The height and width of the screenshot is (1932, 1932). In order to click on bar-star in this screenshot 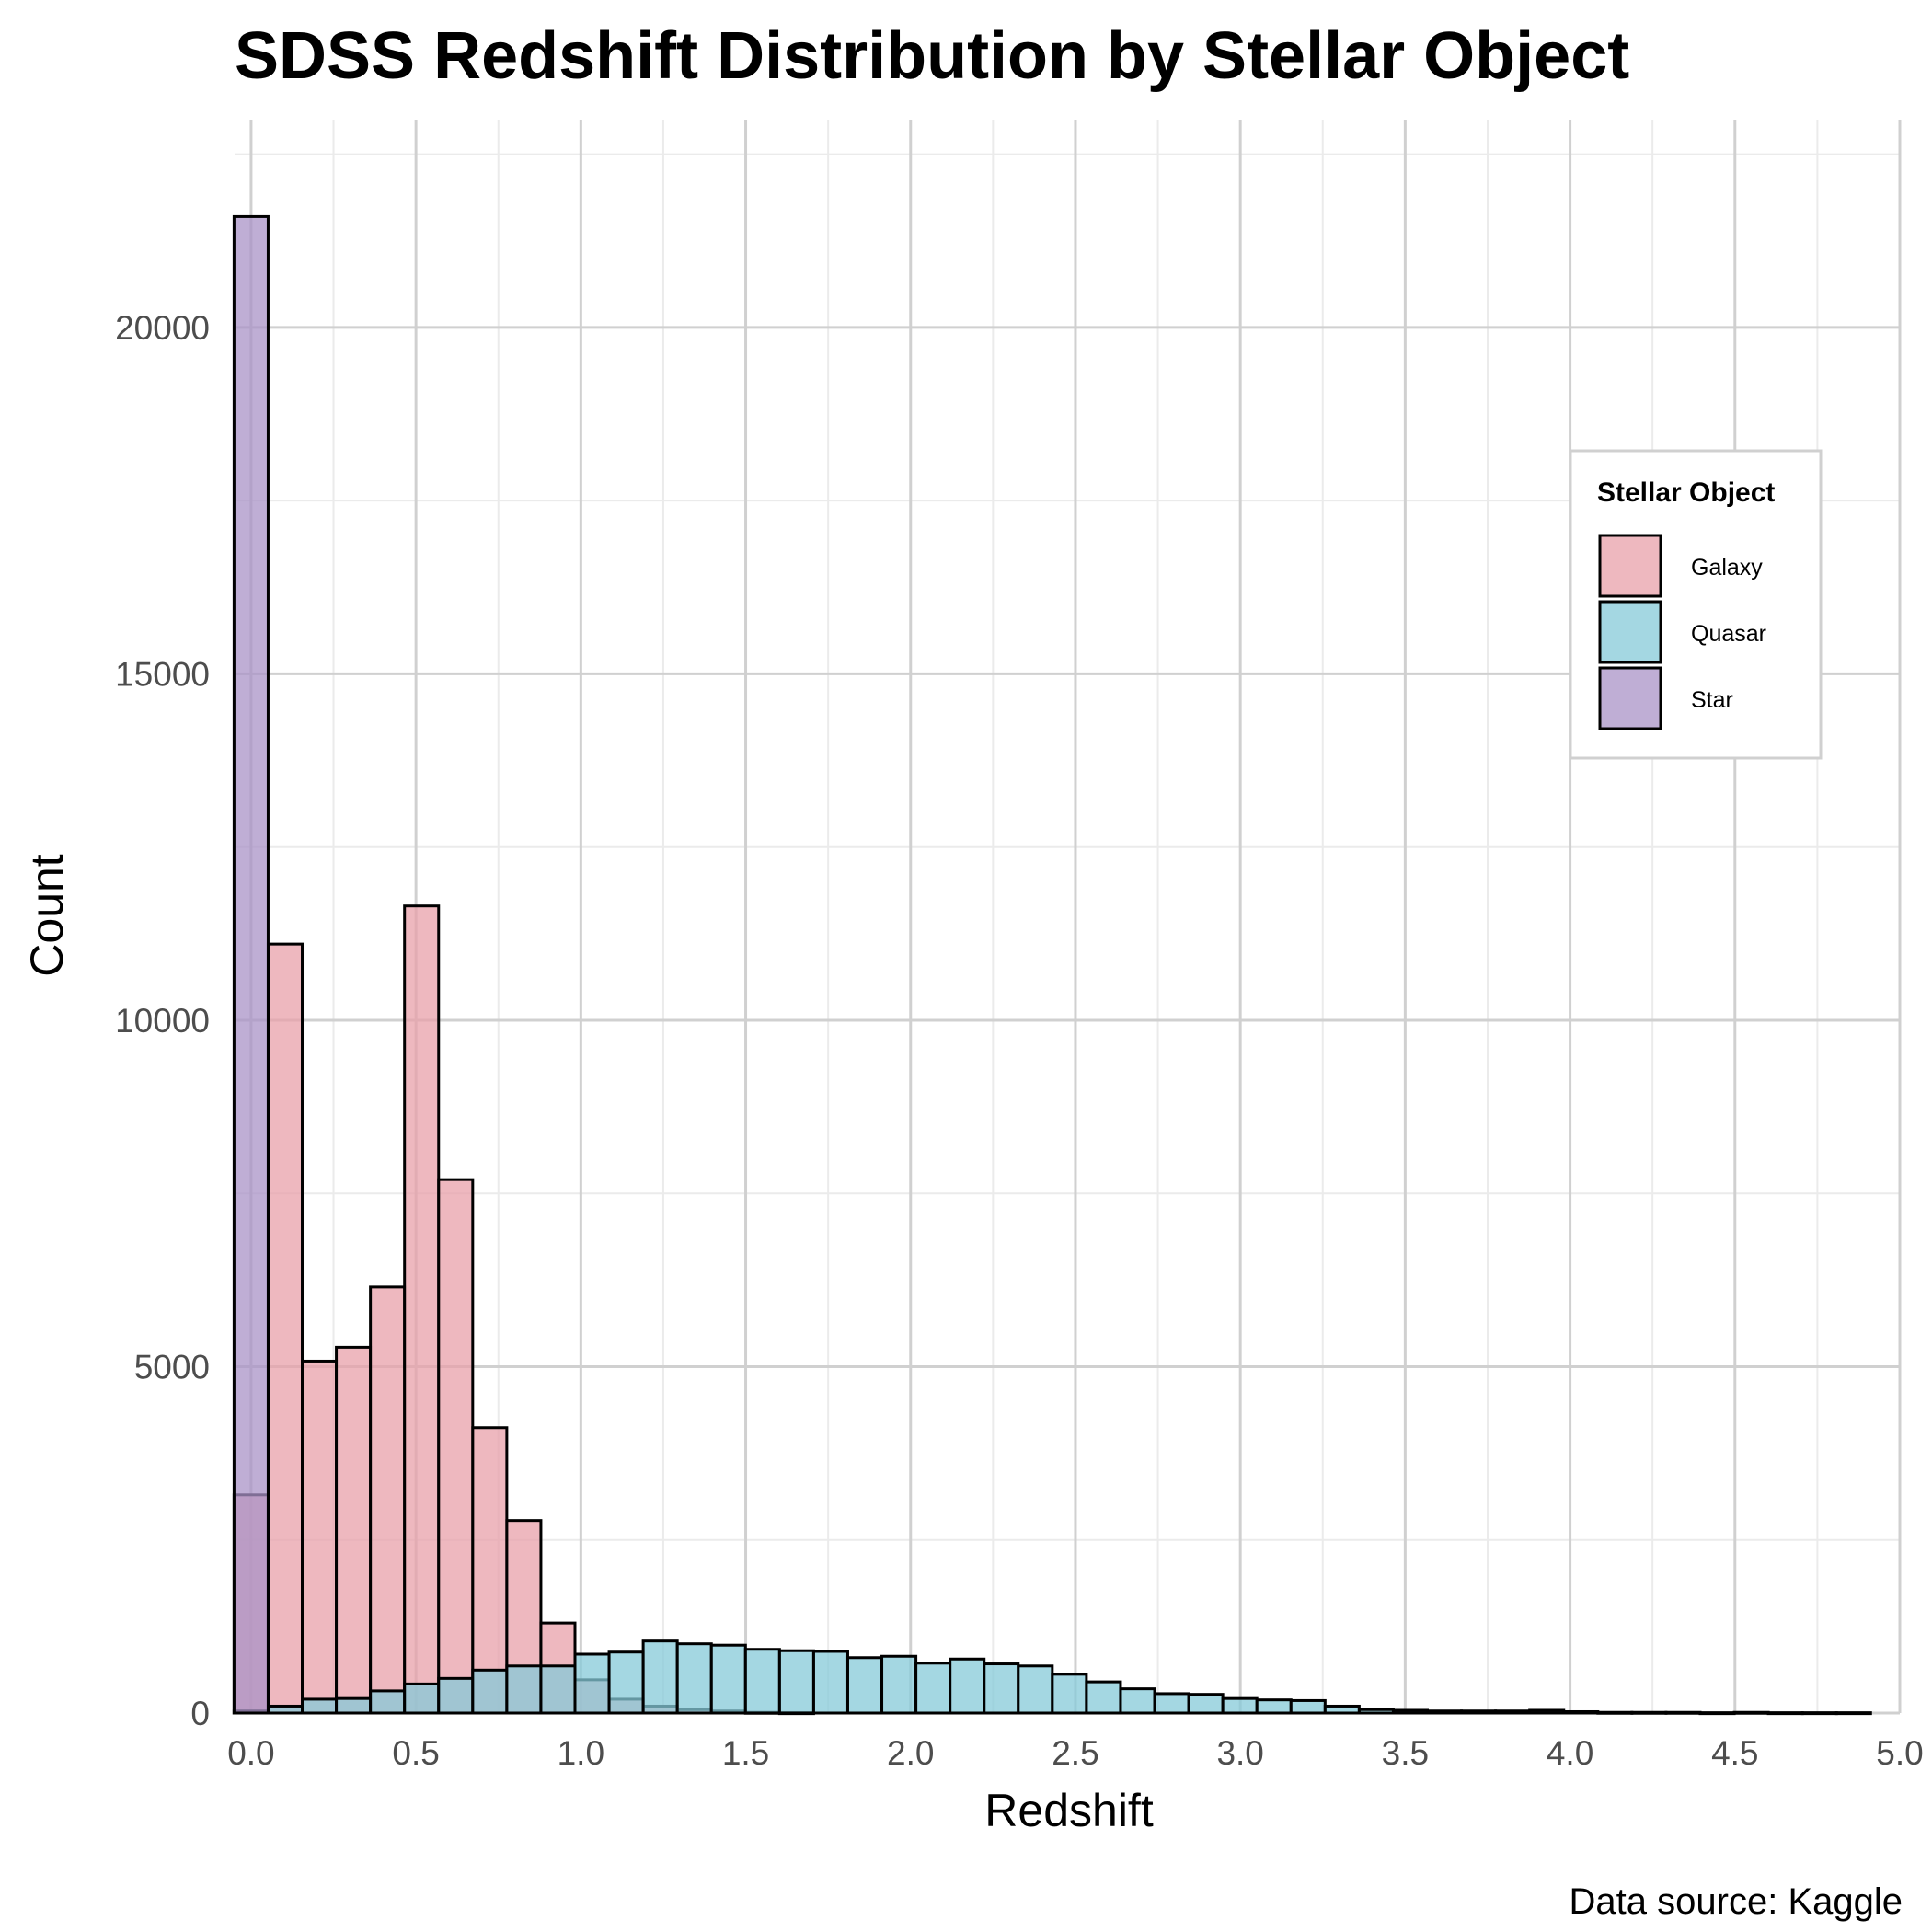, I will do `click(251, 964)`.